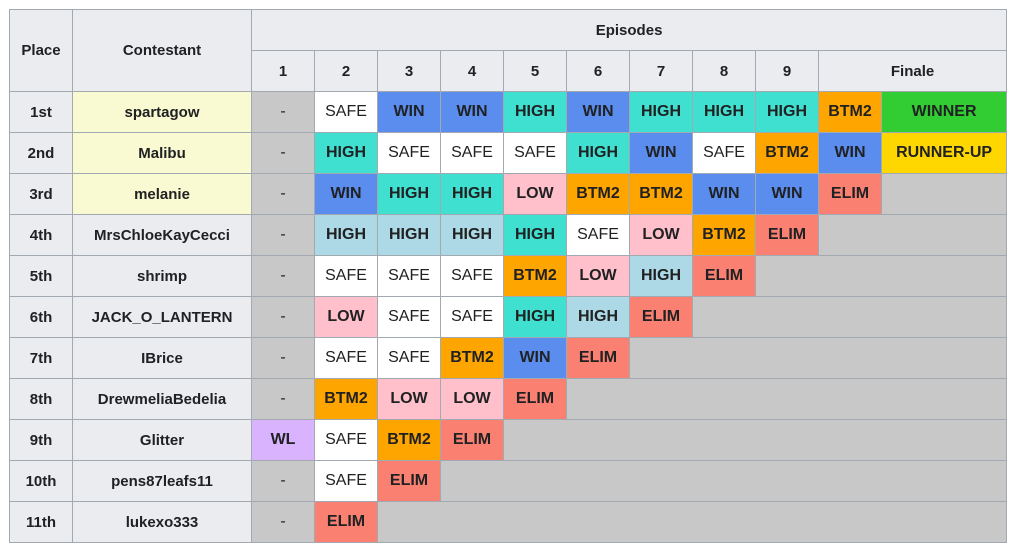 This screenshot has height=552, width=1012. Describe the element at coordinates (41, 235) in the screenshot. I see `place: 4th` at that location.